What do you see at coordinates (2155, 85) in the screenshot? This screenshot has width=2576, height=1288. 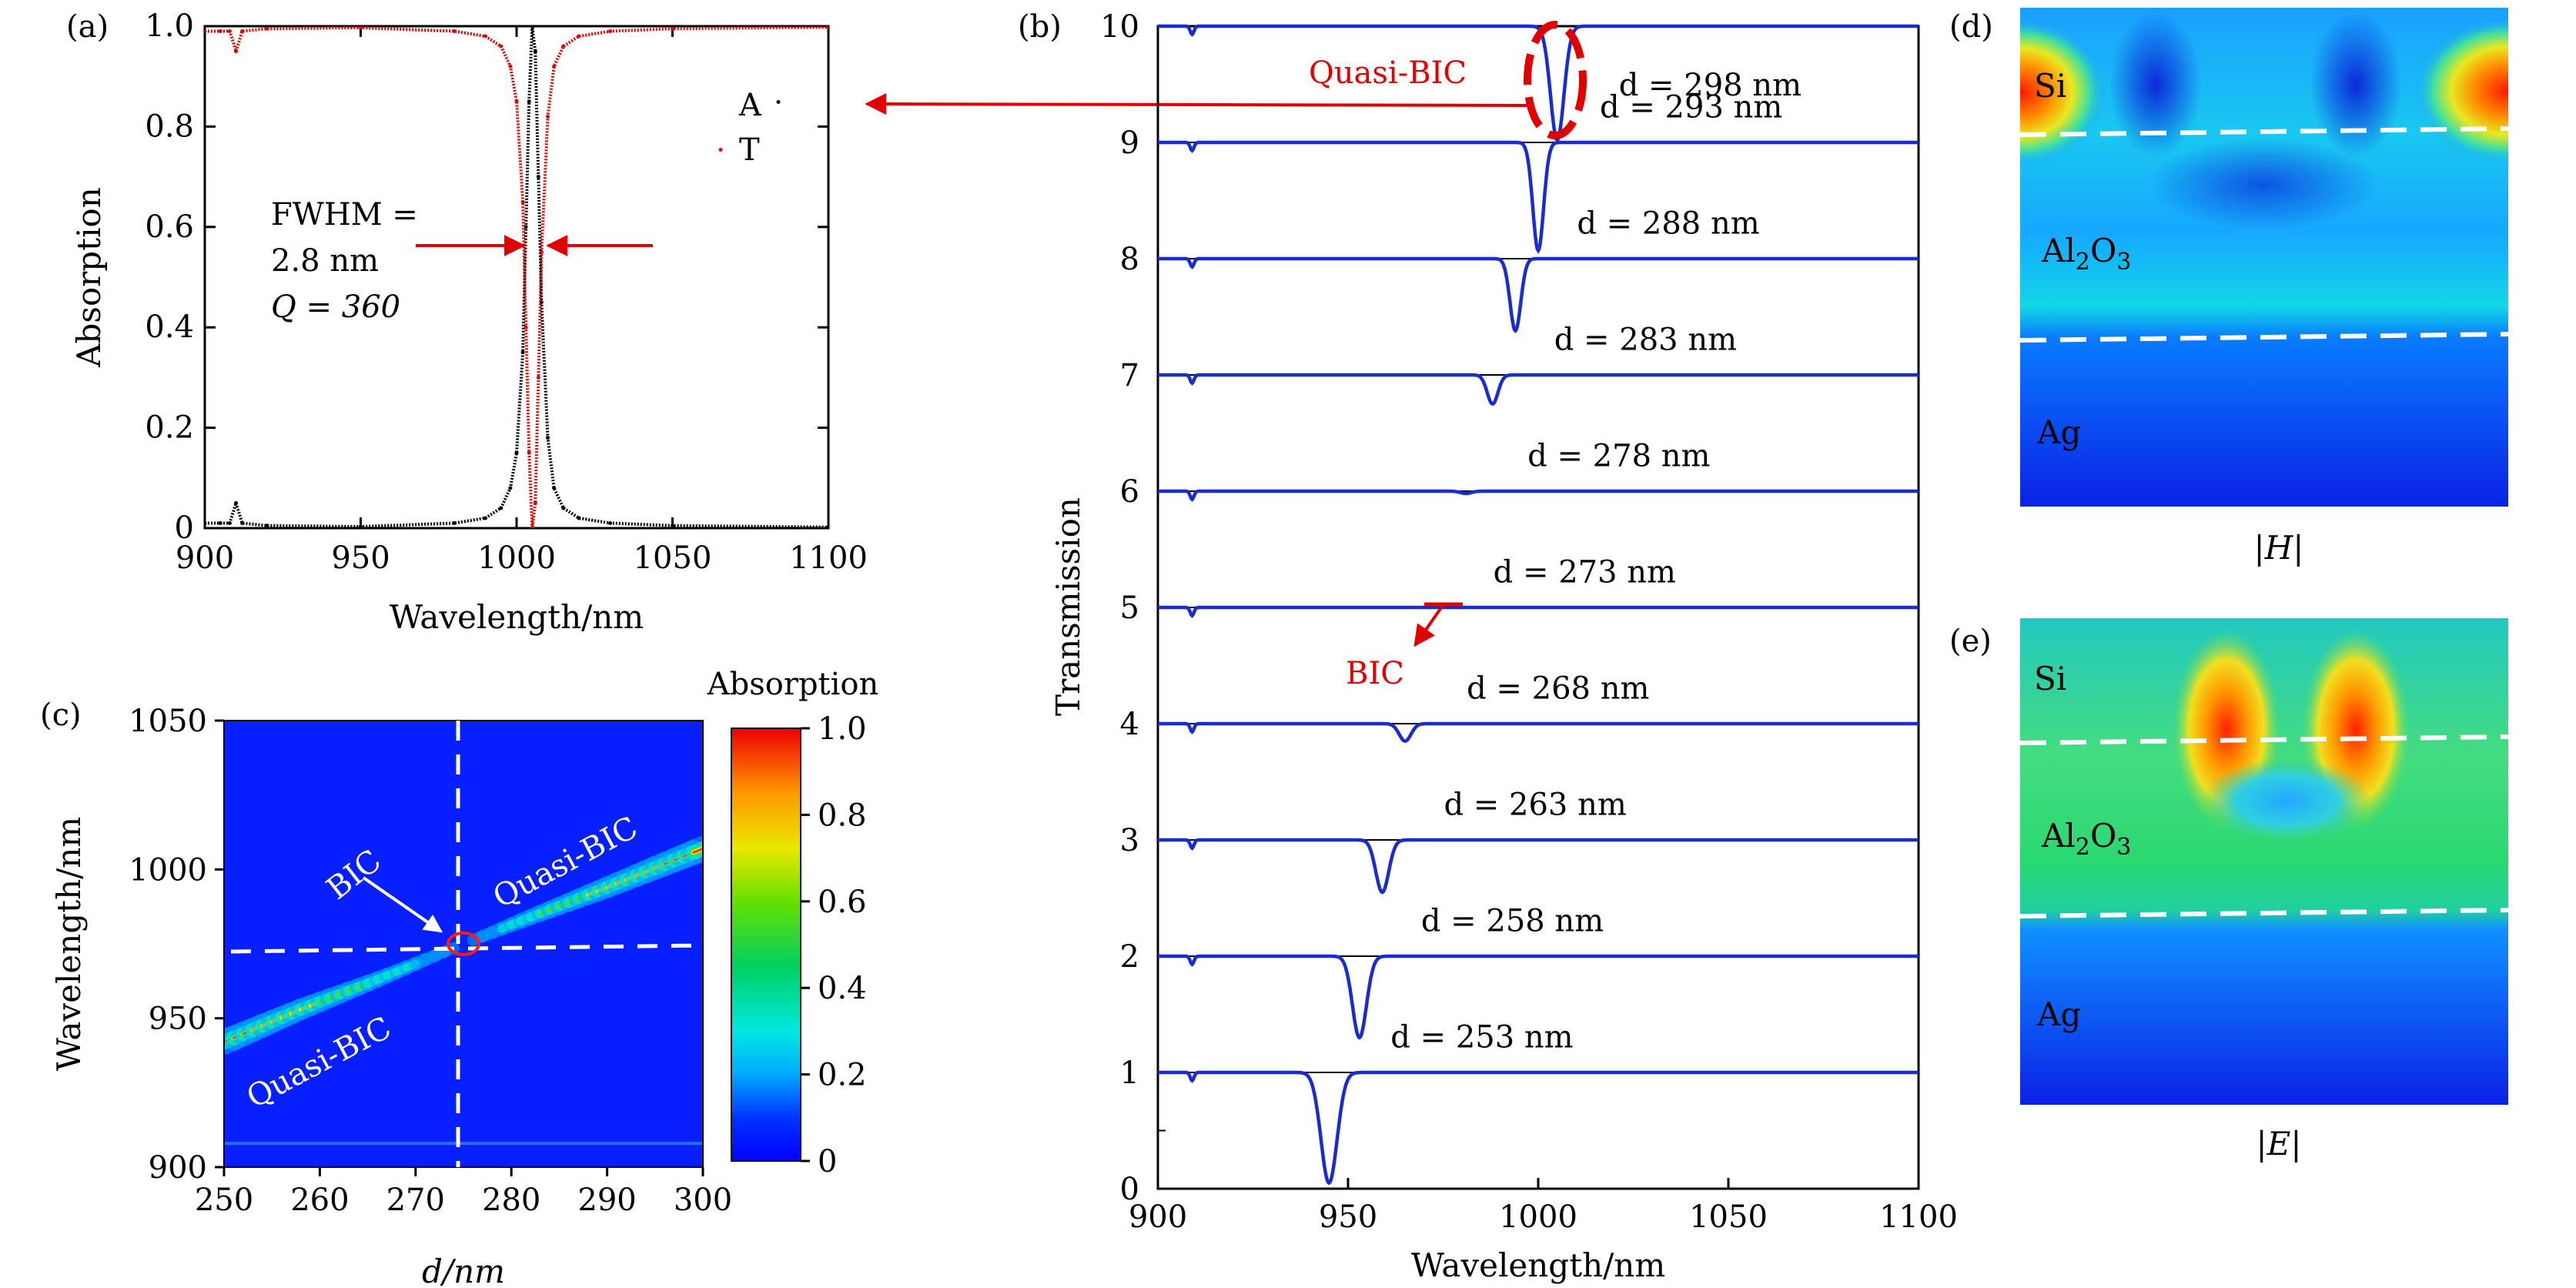 I see `h-node-left` at bounding box center [2155, 85].